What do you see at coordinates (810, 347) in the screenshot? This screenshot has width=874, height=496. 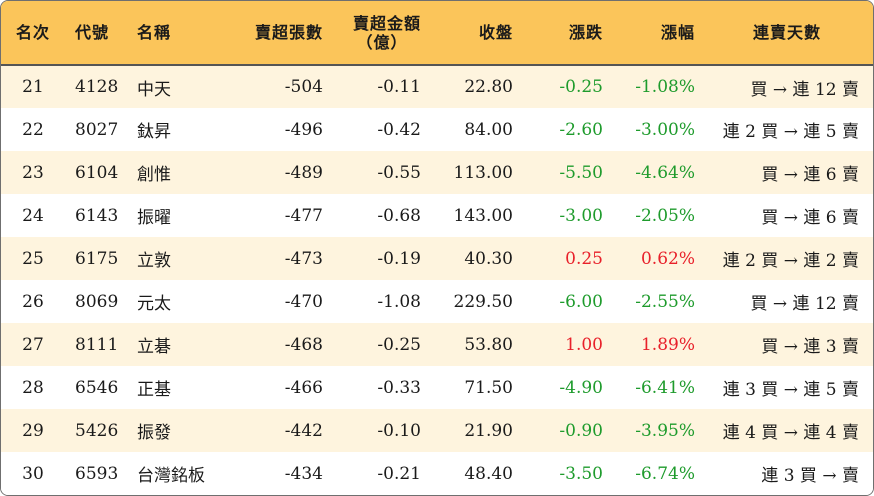 I see `cell-streak: 買 → 連 3 賣` at bounding box center [810, 347].